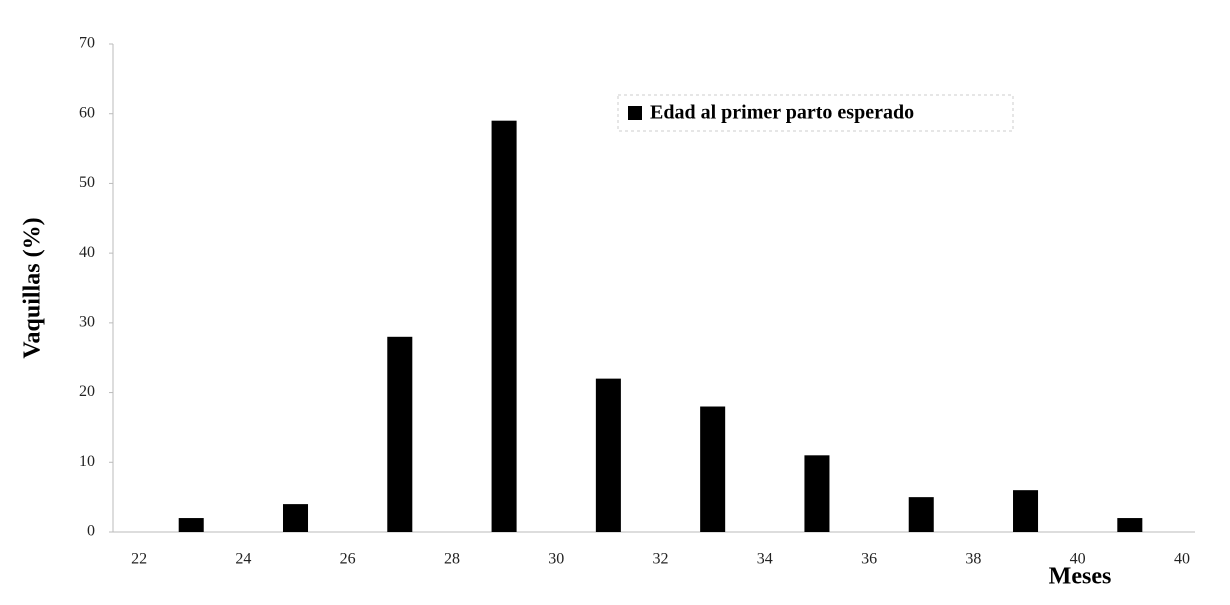  I want to click on y-tick-label: 60, so click(87, 112).